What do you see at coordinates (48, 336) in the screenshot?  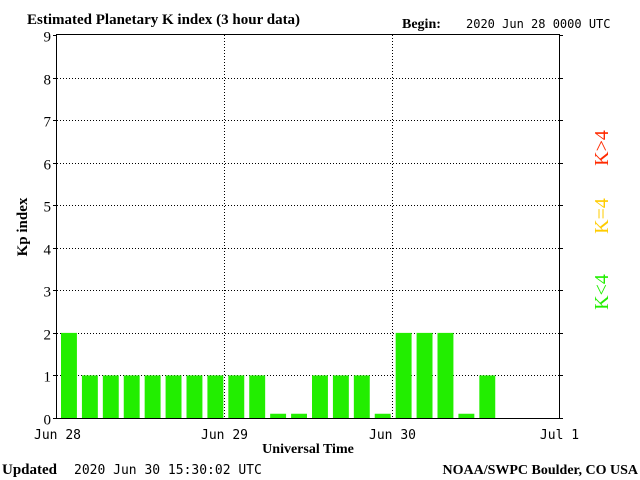 I see `y-tick-label: 2` at bounding box center [48, 336].